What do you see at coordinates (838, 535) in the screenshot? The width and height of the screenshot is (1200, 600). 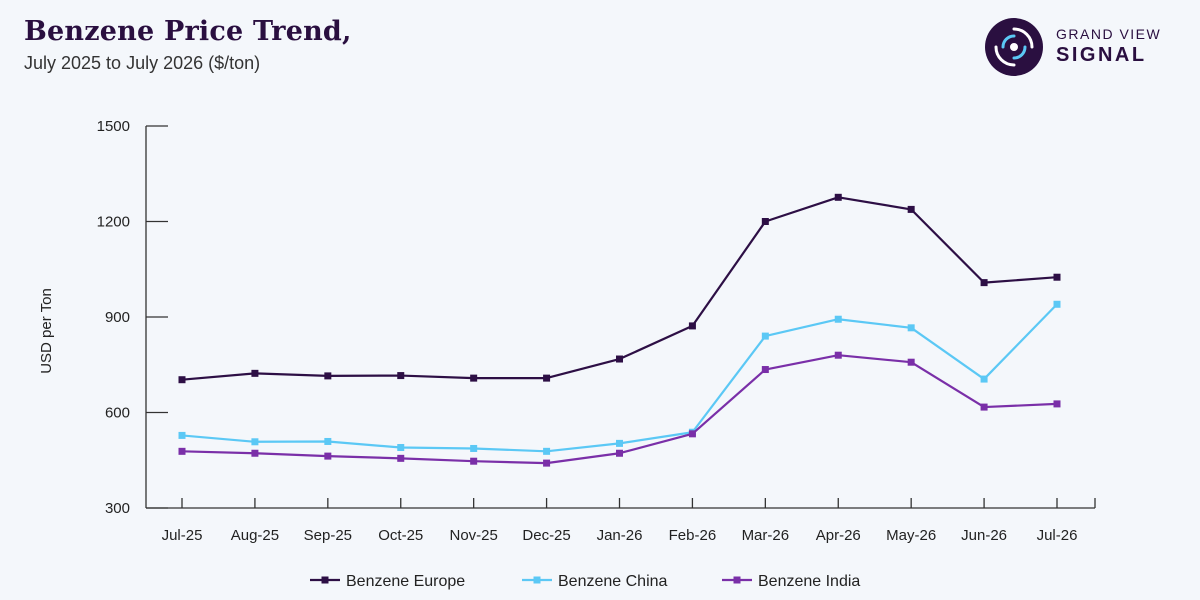 I see `x-tick-label: Apr-26` at bounding box center [838, 535].